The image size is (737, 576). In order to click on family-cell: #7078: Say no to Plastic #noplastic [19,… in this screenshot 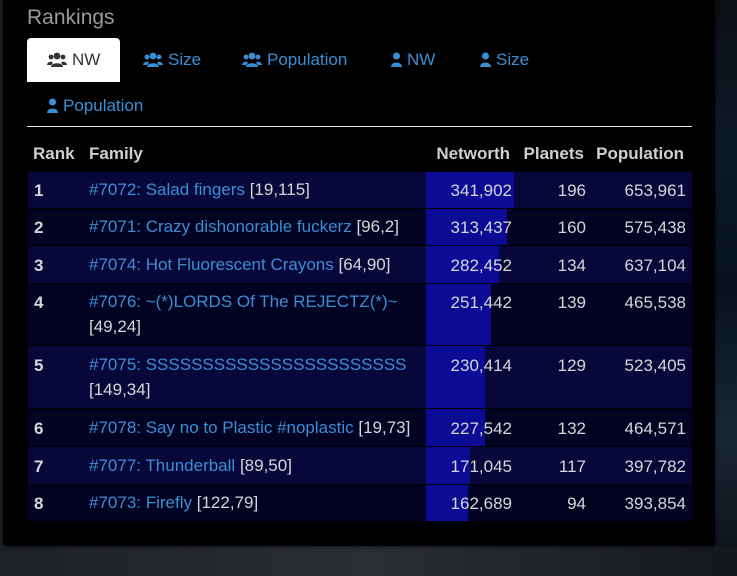, I will do `click(256, 427)`.